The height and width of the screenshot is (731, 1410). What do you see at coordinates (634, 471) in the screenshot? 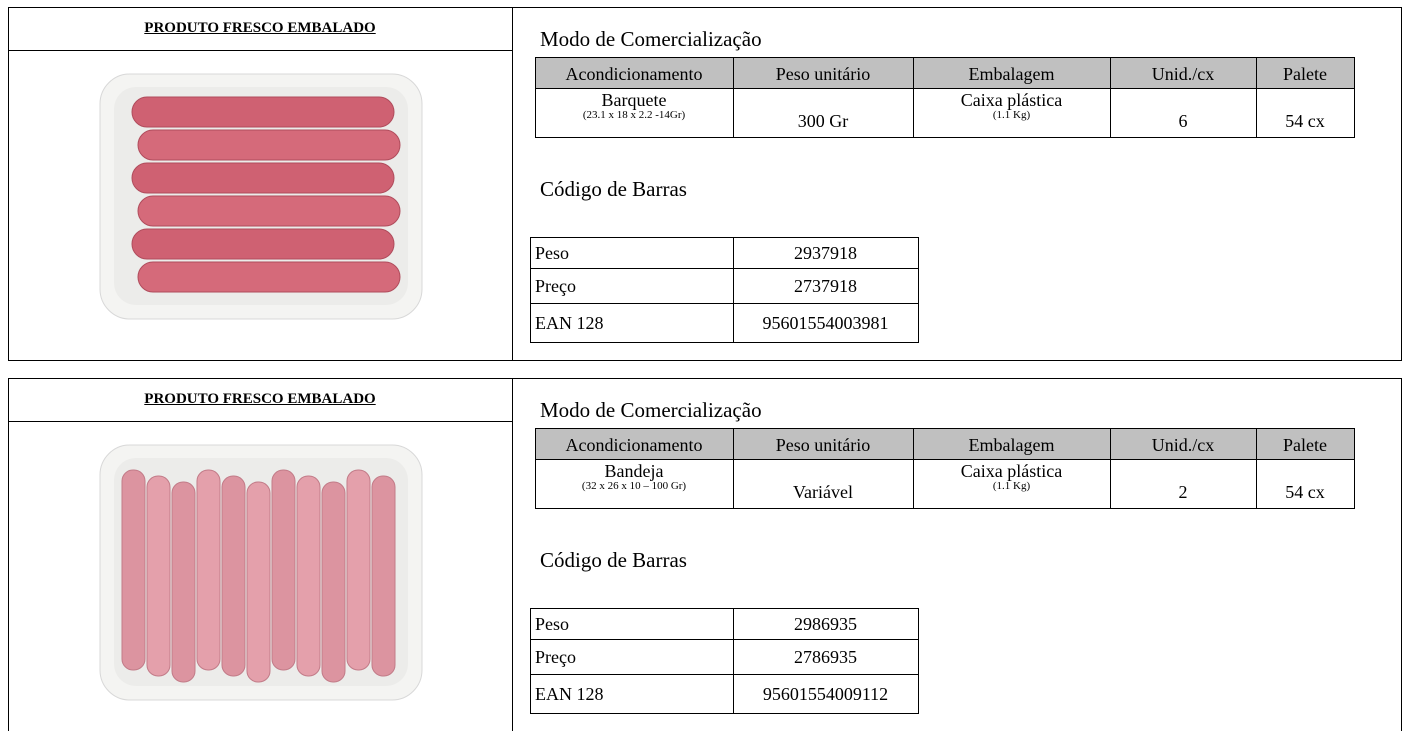
I see `cell-text: Bandeja` at bounding box center [634, 471].